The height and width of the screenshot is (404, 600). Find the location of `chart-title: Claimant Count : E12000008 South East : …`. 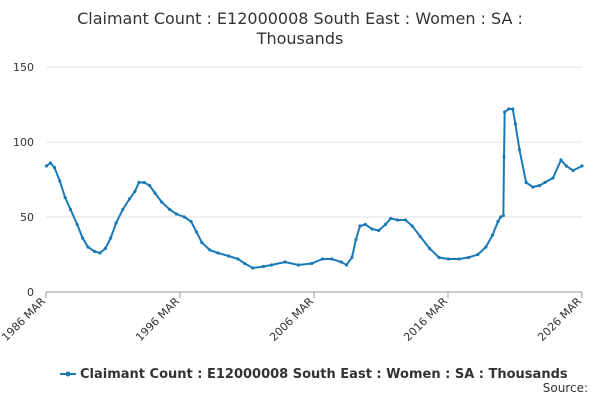

chart-title: Claimant Count : E12000008 South East : … is located at coordinates (300, 28).